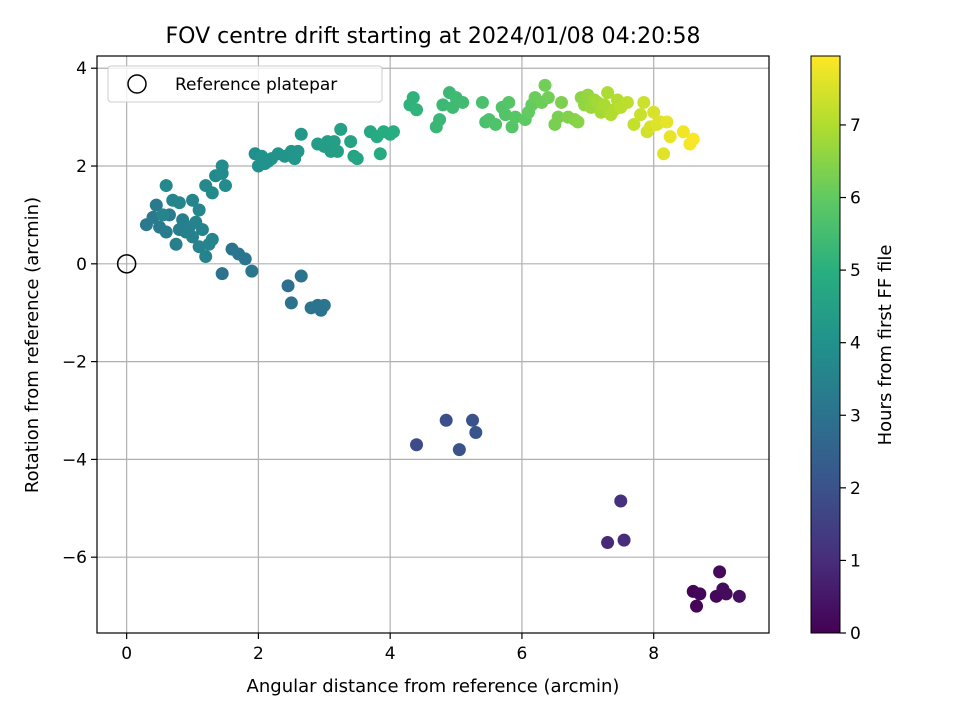 Image resolution: width=960 pixels, height=720 pixels. I want to click on x-tick-label: 2, so click(258, 654).